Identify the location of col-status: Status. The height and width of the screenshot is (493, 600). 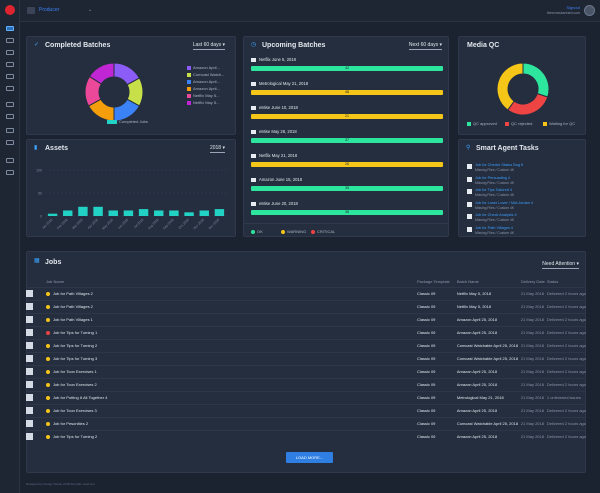
(552, 282).